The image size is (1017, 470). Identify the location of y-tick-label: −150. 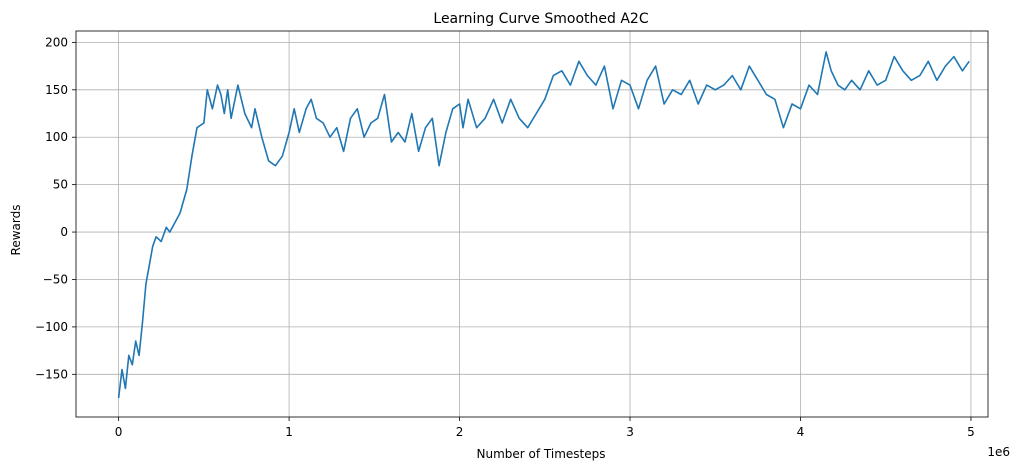
(51, 374).